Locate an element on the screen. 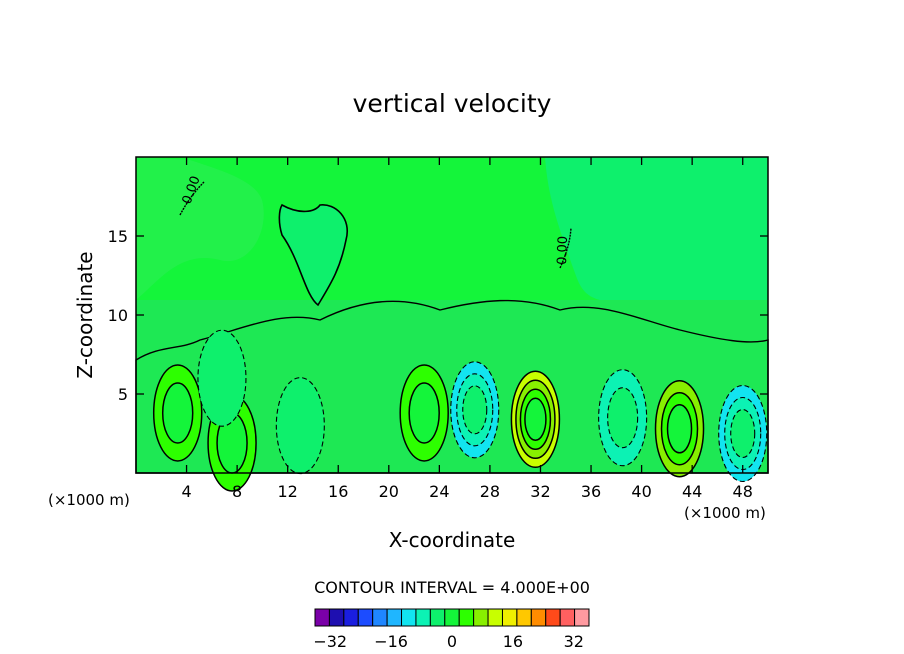  contour-fragment-right is located at coordinates (565, 248).